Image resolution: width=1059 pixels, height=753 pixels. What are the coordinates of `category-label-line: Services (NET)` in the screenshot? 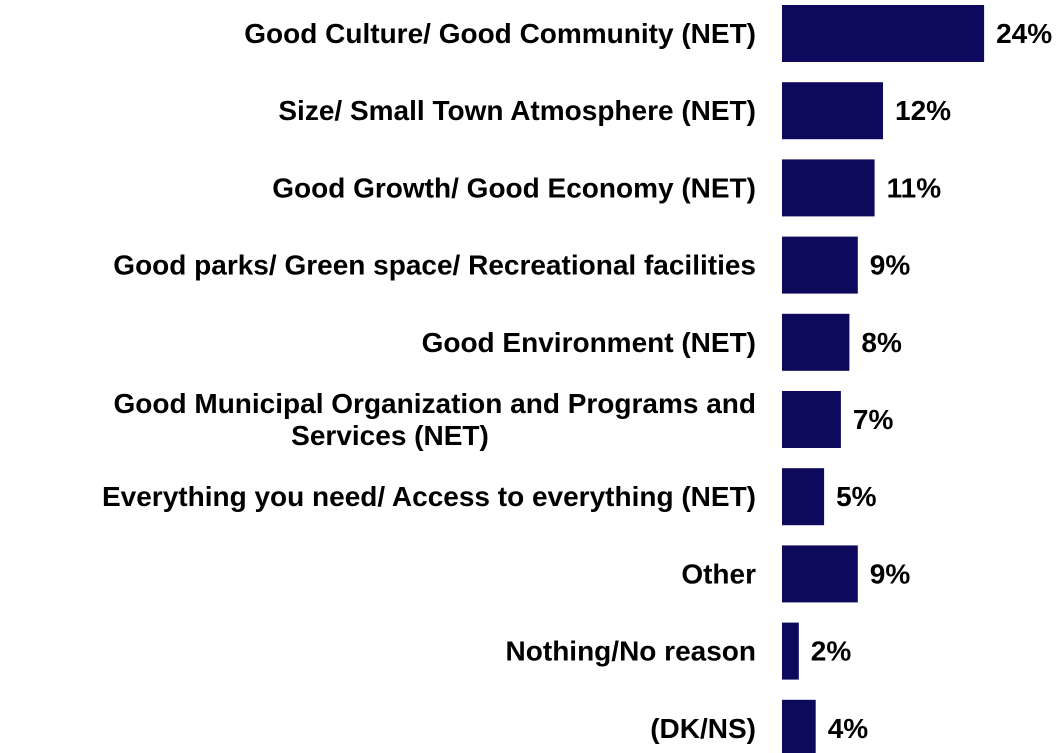 It's located at (390, 435).